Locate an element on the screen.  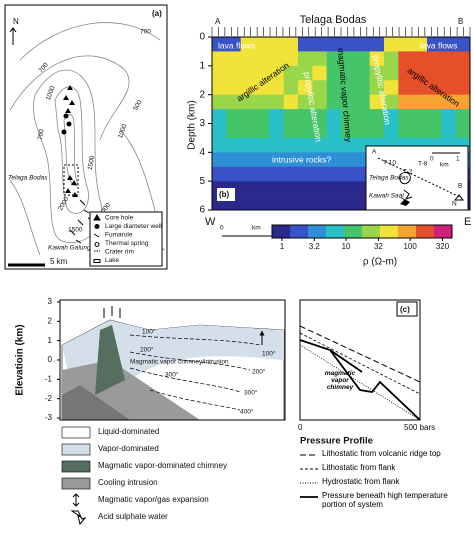
inset-scale: km is located at coordinates (444, 165).